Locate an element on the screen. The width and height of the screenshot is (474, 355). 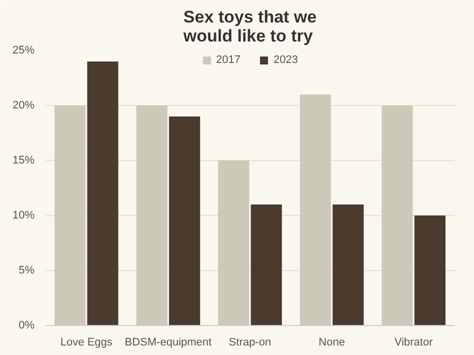
x-tick-label: Love Eggs is located at coordinates (86, 342).